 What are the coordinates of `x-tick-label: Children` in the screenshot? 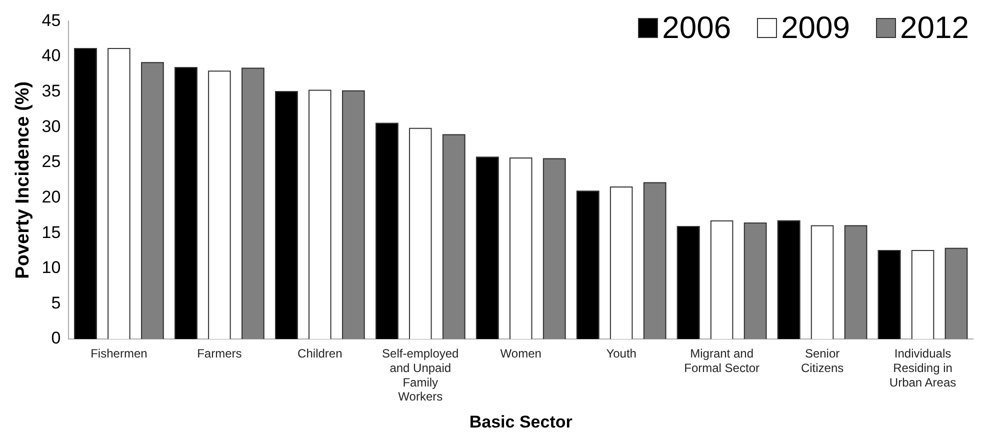 It's located at (320, 353).